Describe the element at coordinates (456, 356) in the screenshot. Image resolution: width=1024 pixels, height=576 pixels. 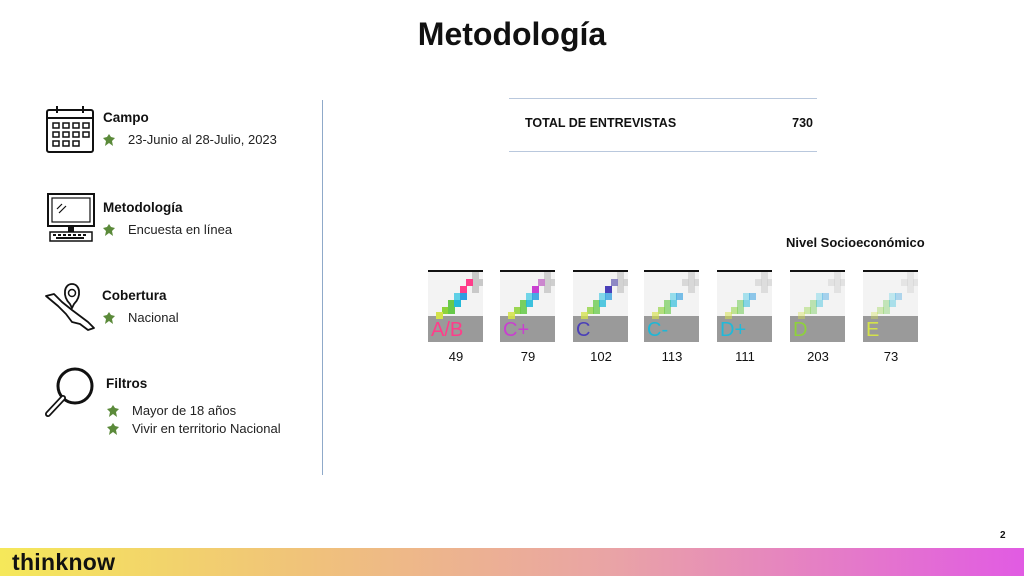
I see `nse-count: 49` at that location.